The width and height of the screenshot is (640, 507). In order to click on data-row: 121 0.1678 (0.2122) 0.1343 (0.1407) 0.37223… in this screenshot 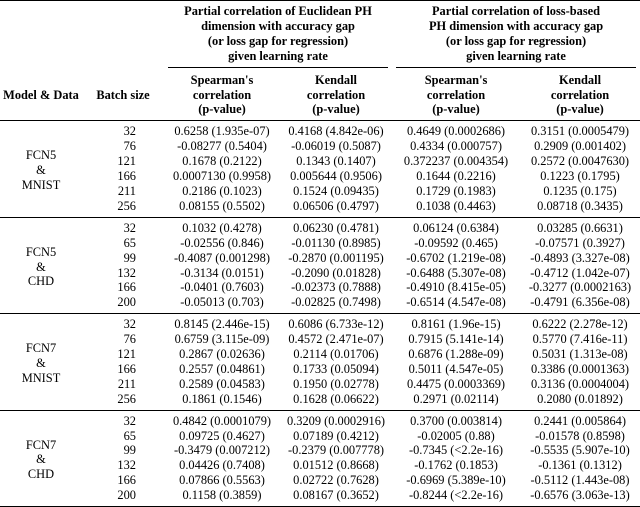, I will do `click(320, 161)`.